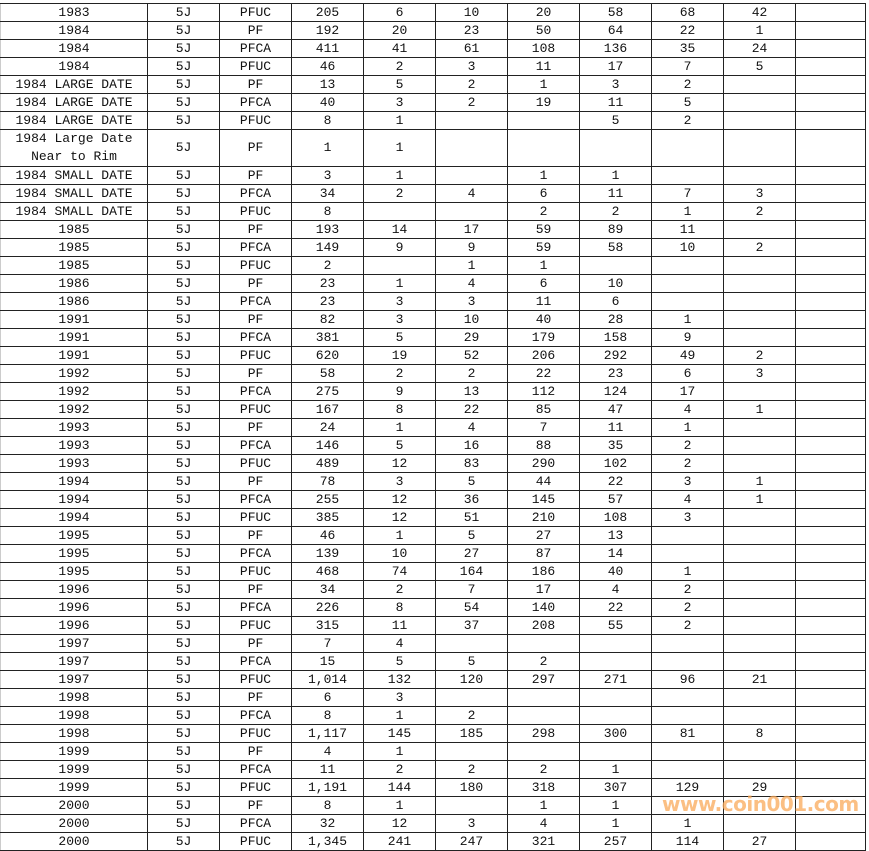 This screenshot has width=869, height=851. Describe the element at coordinates (327, 607) in the screenshot. I see `table-cell: 226` at that location.